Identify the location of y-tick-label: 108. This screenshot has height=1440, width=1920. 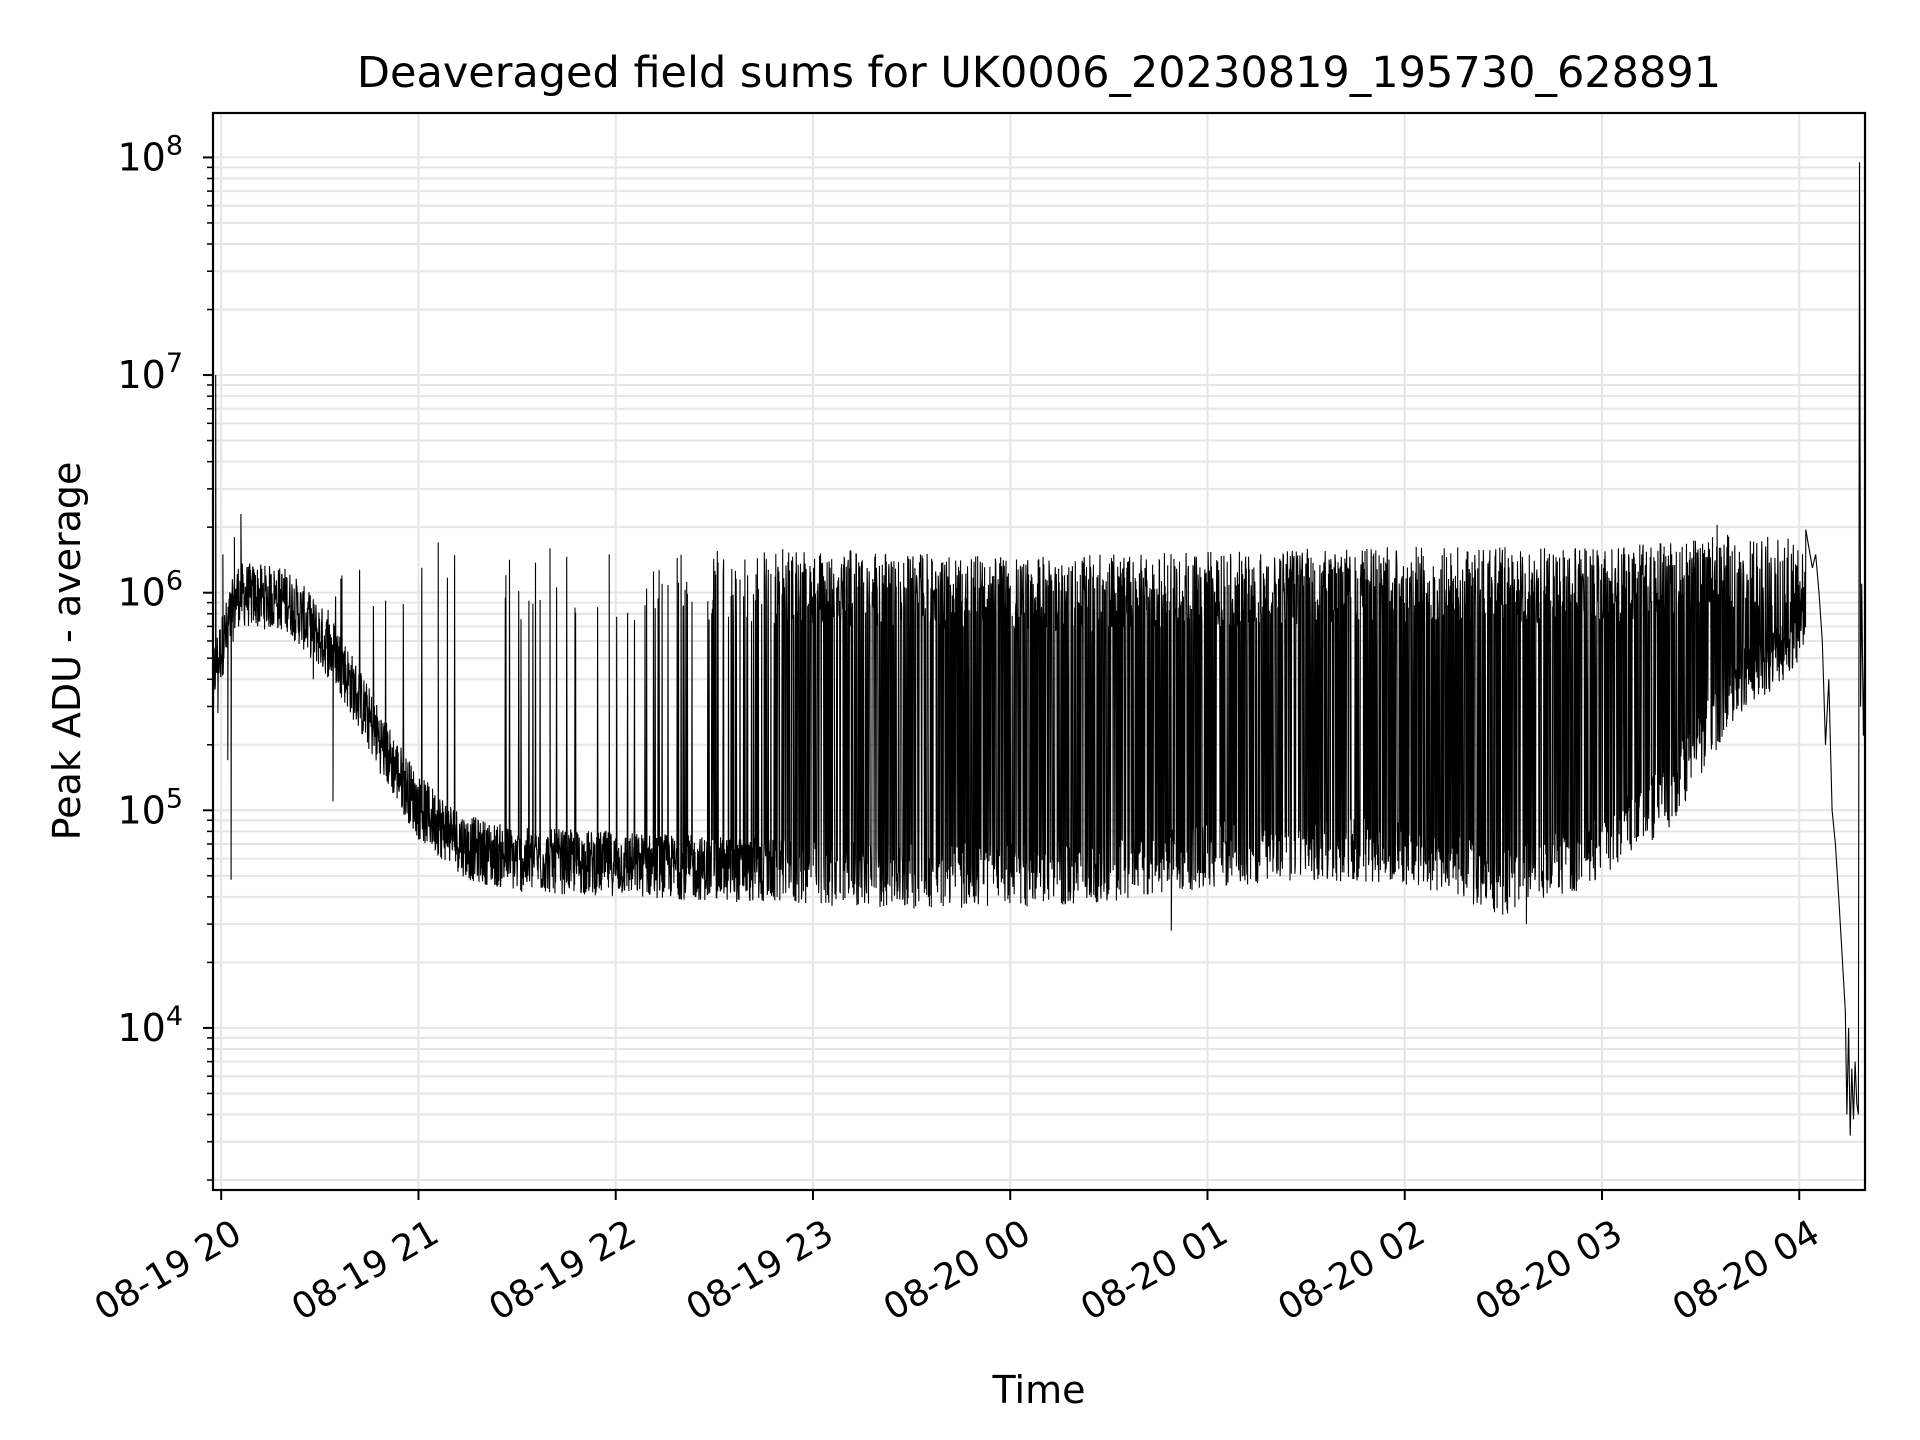
(150, 154).